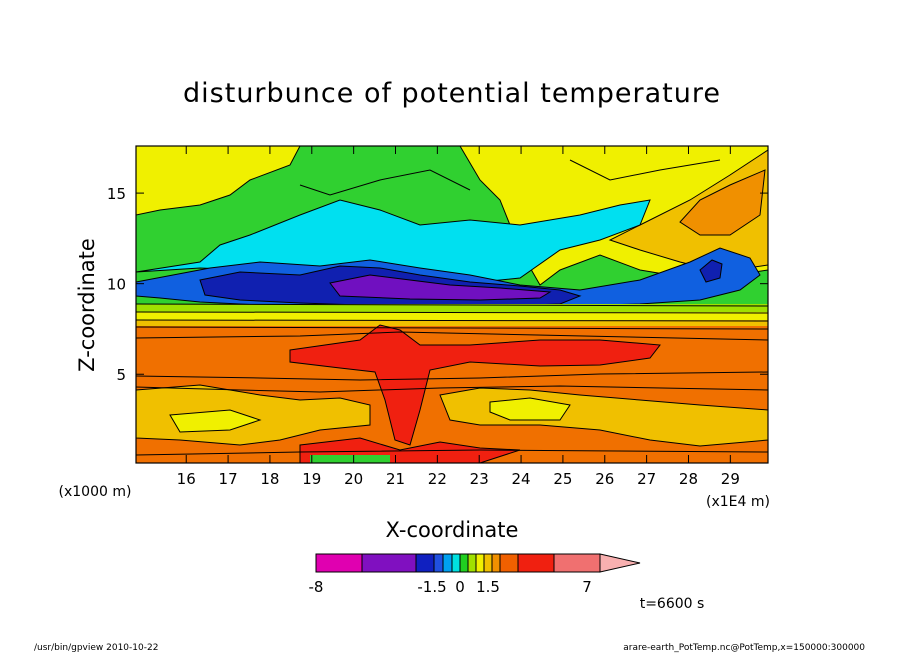 The height and width of the screenshot is (654, 904). What do you see at coordinates (488, 587) in the screenshot?
I see `colorbar-label: 1.5` at bounding box center [488, 587].